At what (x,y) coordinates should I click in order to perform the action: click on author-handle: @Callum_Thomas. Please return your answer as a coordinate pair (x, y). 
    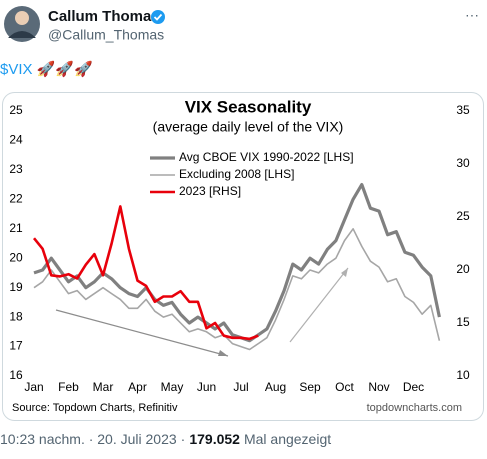
    Looking at the image, I should click on (106, 35).